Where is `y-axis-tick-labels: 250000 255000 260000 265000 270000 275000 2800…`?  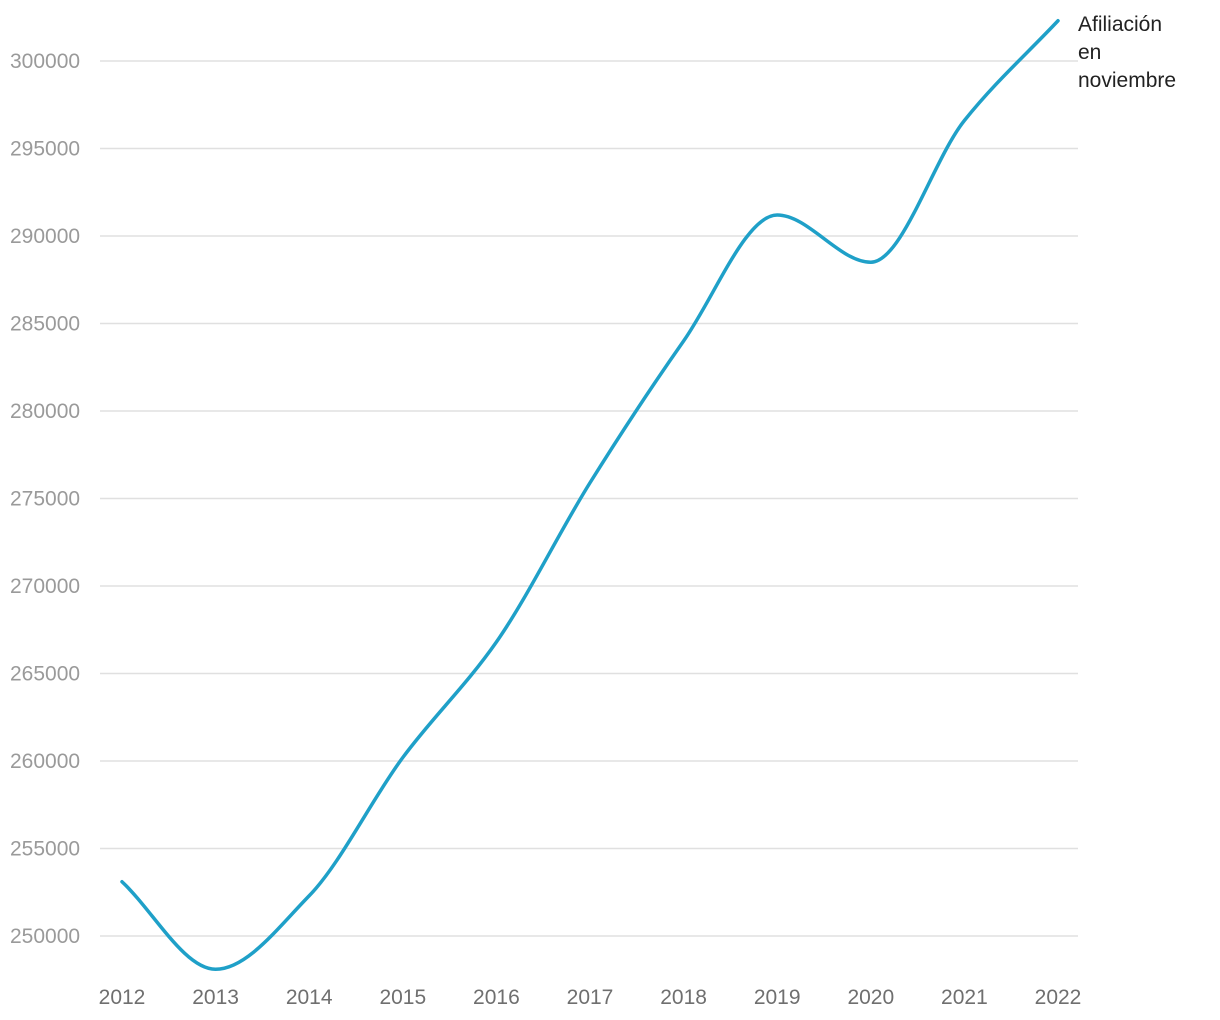
y-axis-tick-labels: 250000 255000 260000 265000 270000 275000 2800… is located at coordinates (45, 499).